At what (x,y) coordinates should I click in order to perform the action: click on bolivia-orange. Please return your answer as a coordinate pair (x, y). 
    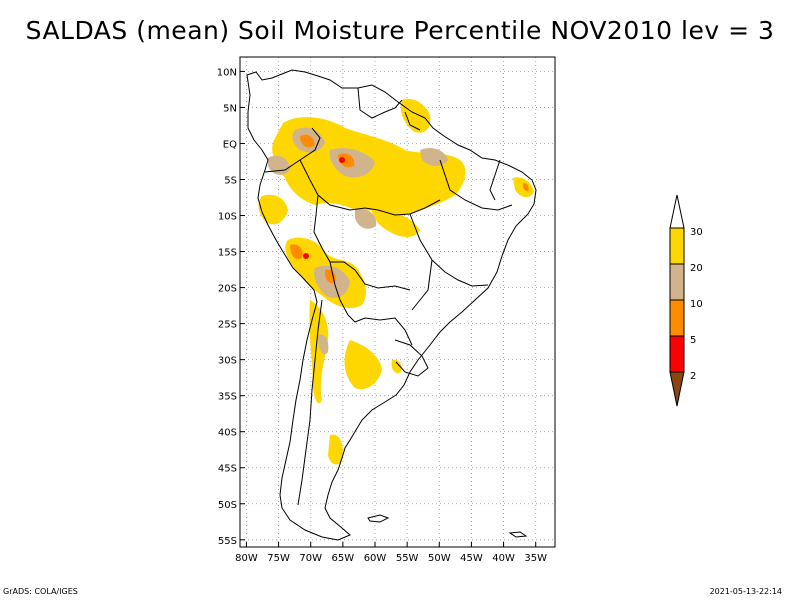
    Looking at the image, I should click on (330, 276).